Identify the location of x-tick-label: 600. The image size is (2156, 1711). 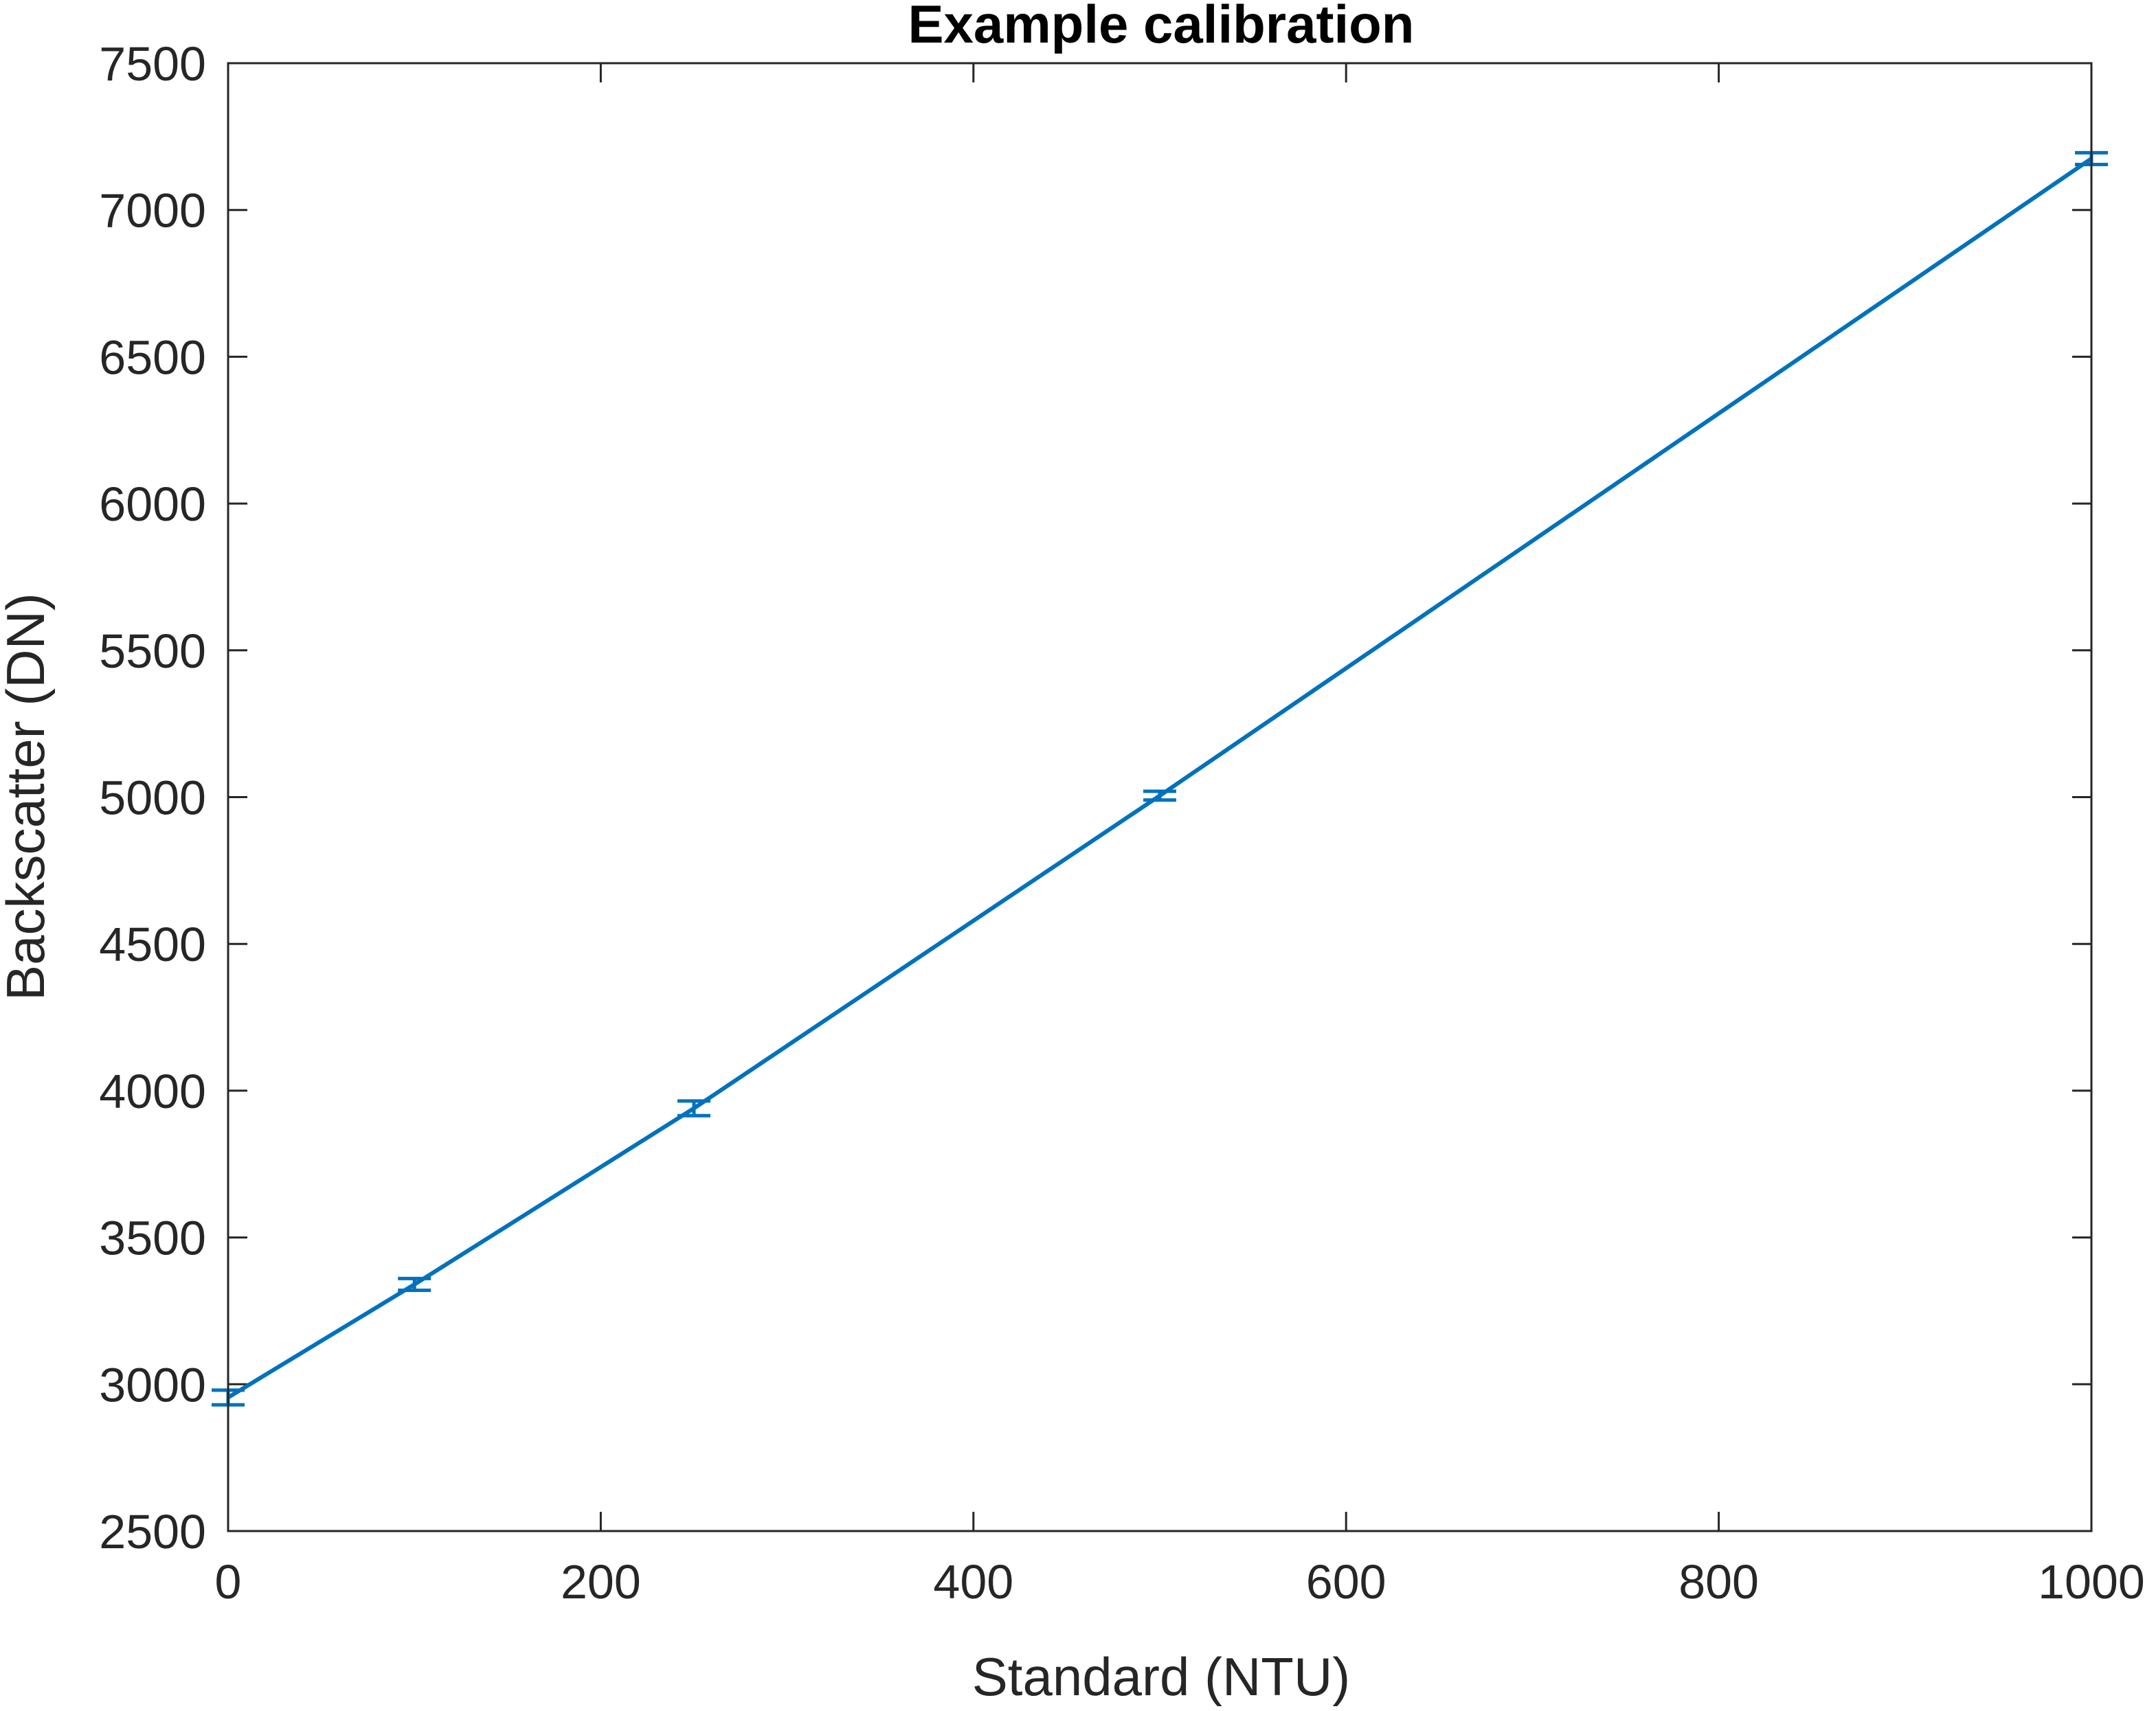
(1346, 1582).